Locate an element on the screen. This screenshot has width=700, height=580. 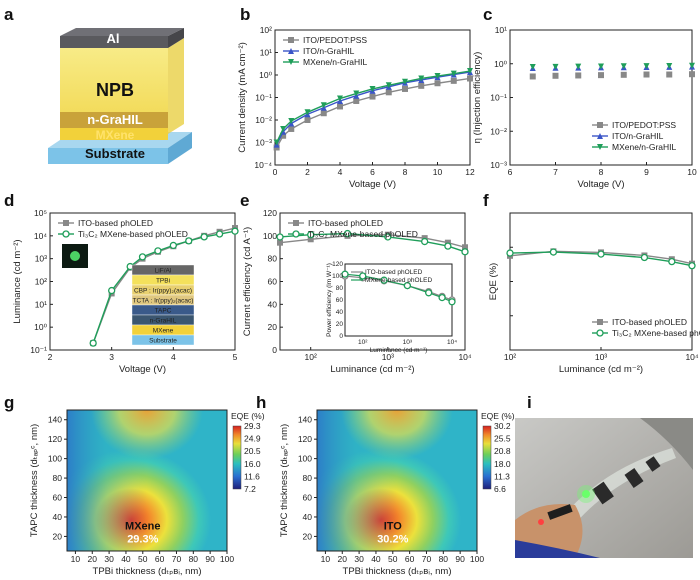
legend-label: ITO/PEDOT:PSS is located at coordinates (644, 125).